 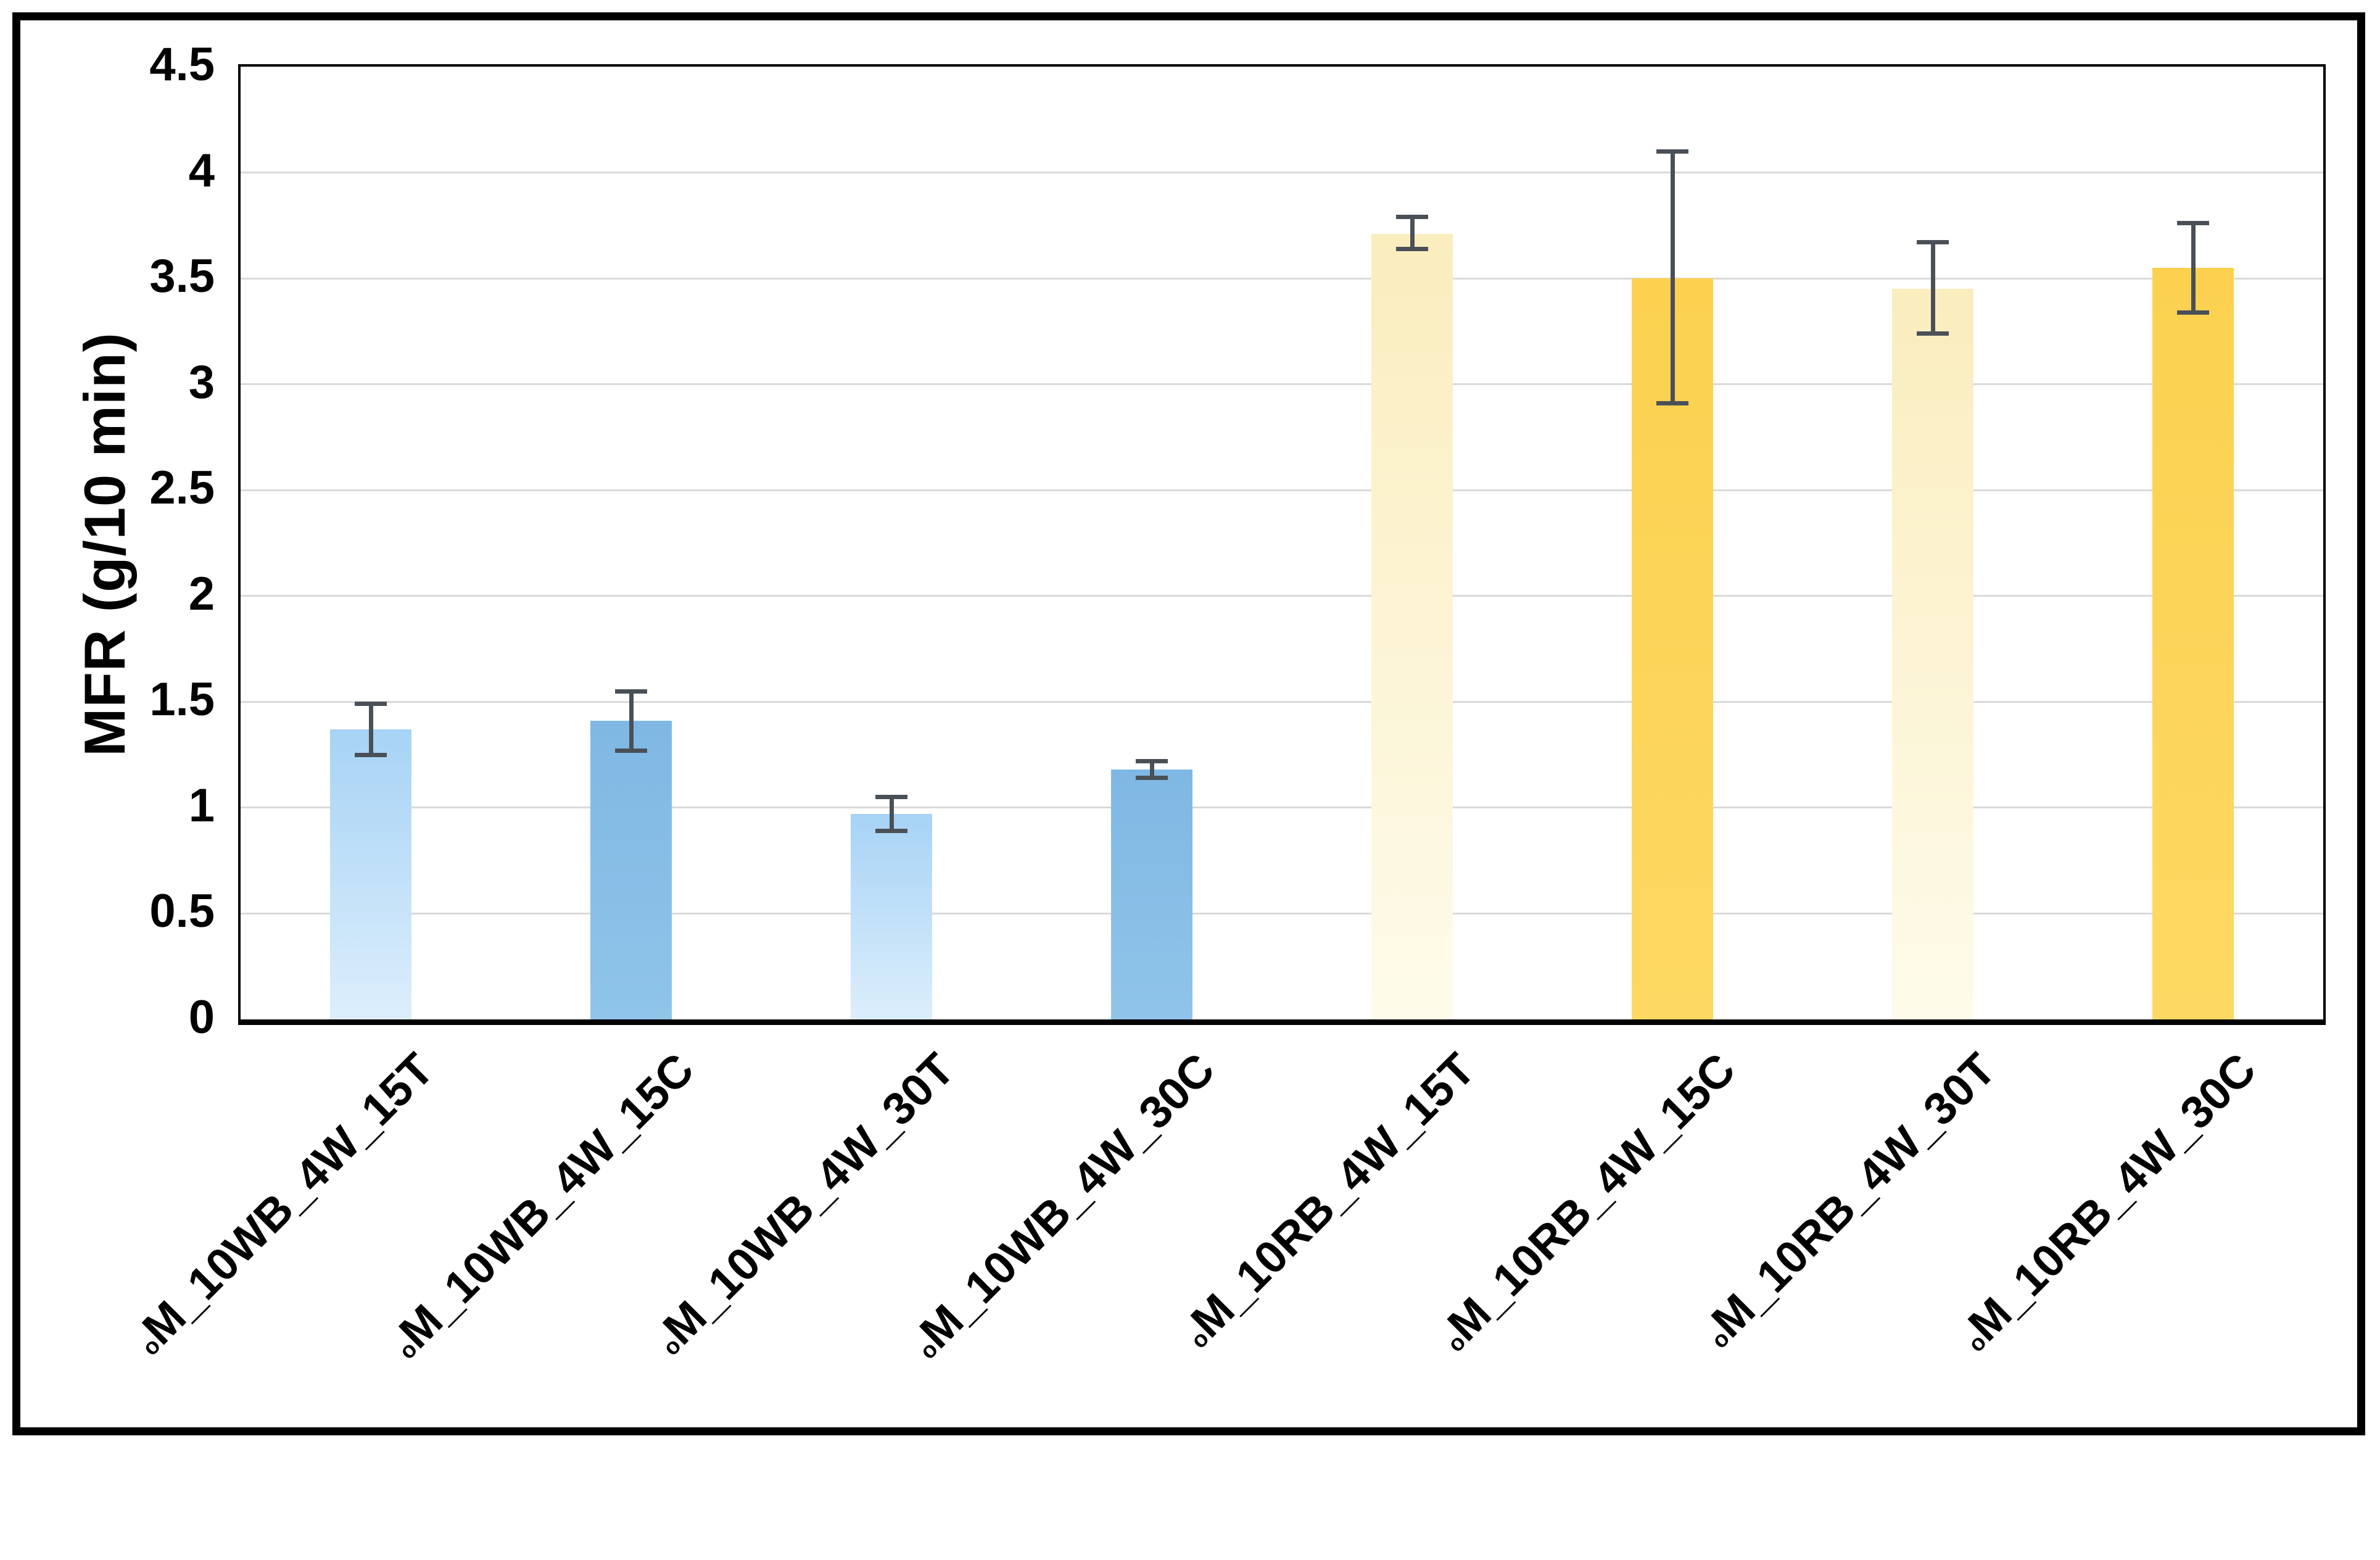 I want to click on y-tick-label: 2.5, so click(x=182, y=488).